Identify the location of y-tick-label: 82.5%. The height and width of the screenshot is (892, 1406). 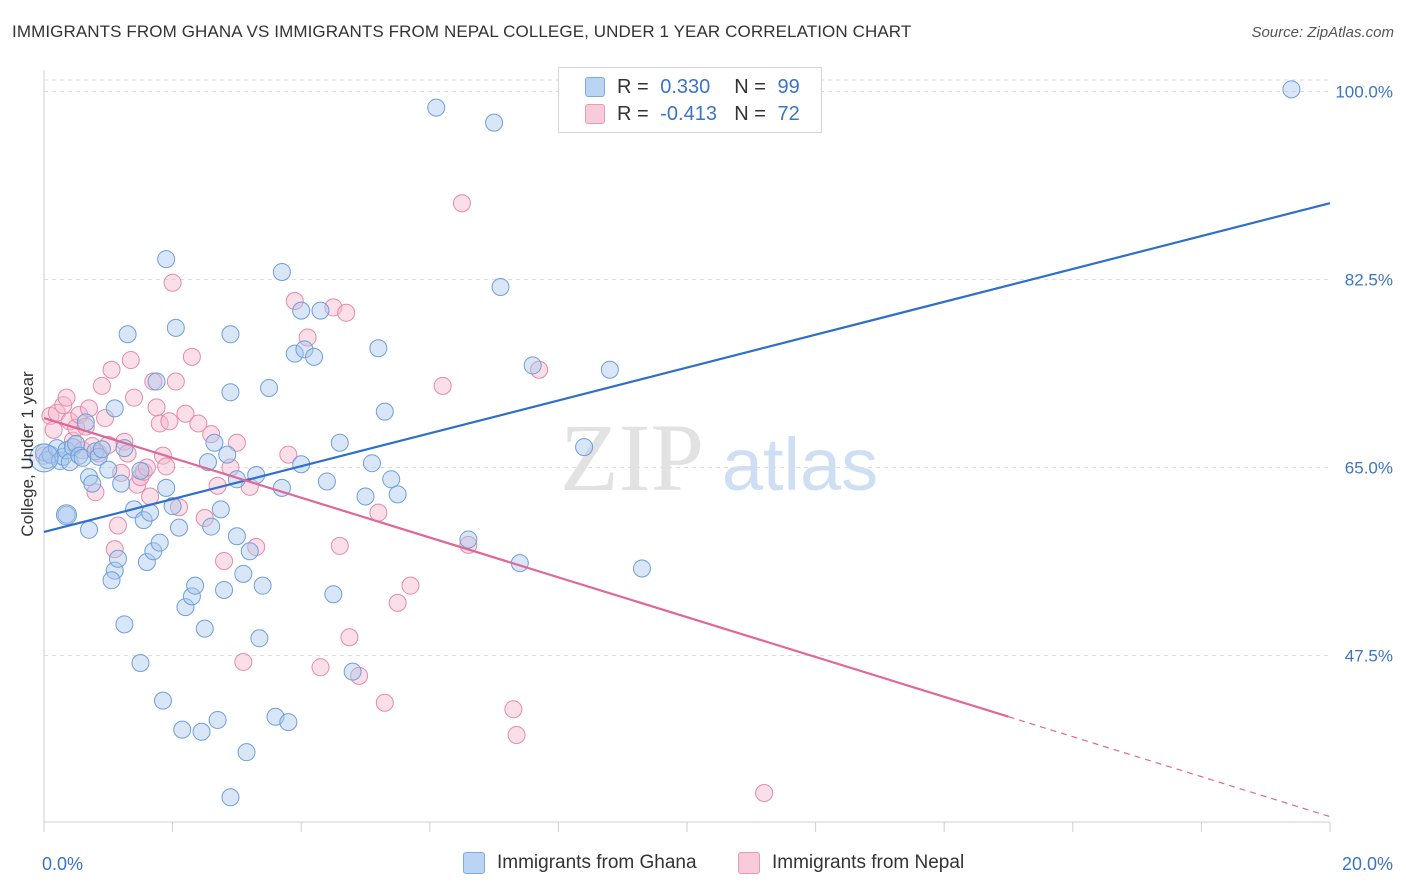
(1369, 279).